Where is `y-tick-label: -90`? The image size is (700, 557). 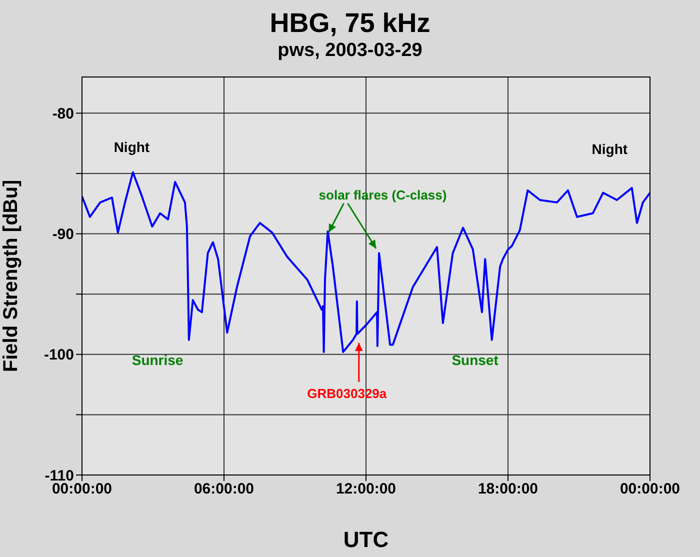
y-tick-label: -90 is located at coordinates (63, 235).